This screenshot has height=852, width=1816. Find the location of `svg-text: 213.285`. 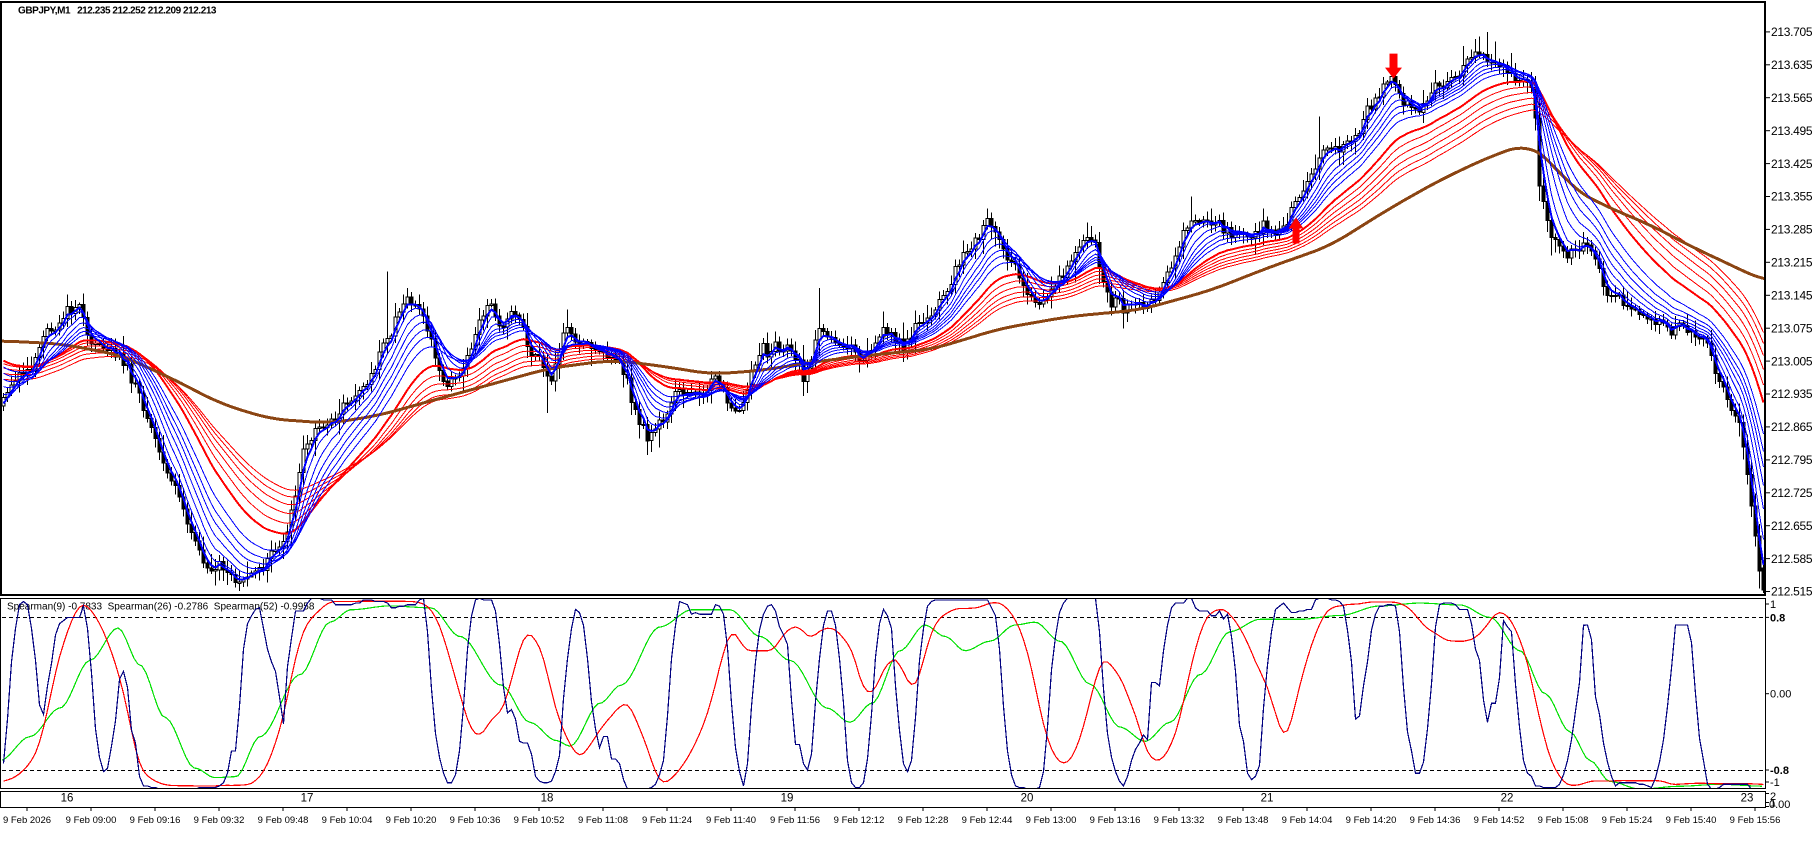

svg-text: 213.285 is located at coordinates (1792, 230).